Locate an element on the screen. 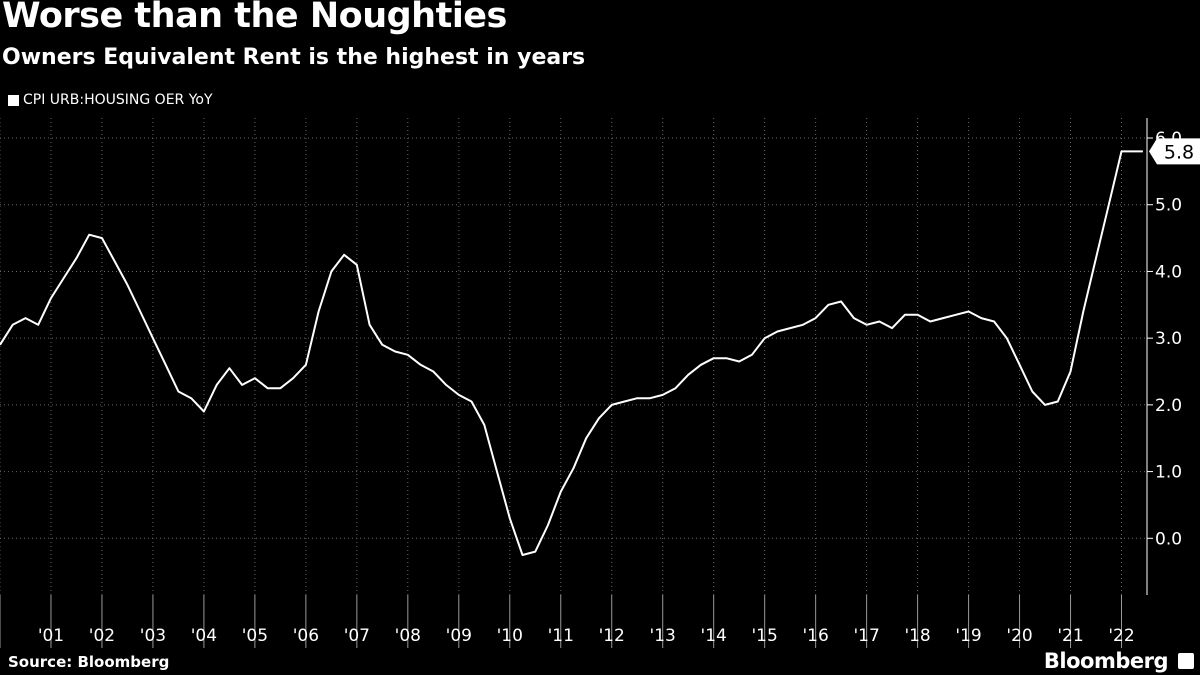  y-tick-label: 1.0 is located at coordinates (1168, 473).